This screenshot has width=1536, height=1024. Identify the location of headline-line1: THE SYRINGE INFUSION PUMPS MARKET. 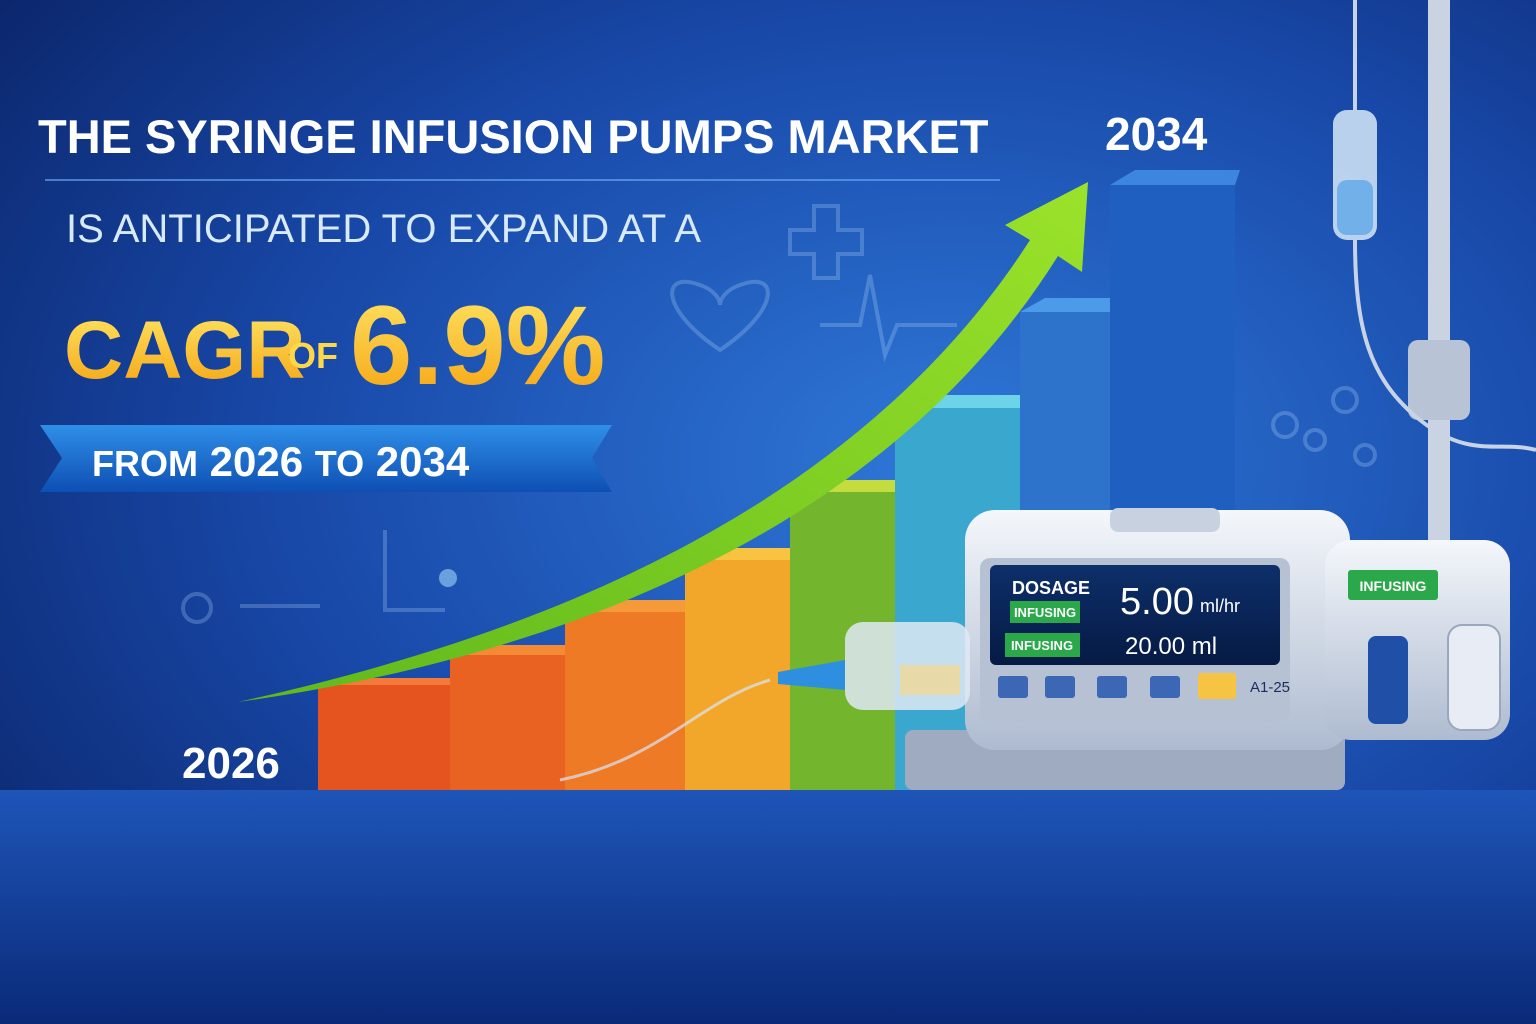
(513, 136).